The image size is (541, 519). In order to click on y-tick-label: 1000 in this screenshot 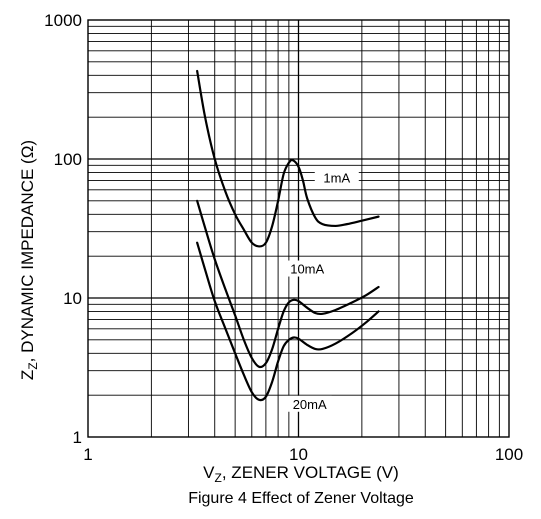, I will do `click(63, 20)`.